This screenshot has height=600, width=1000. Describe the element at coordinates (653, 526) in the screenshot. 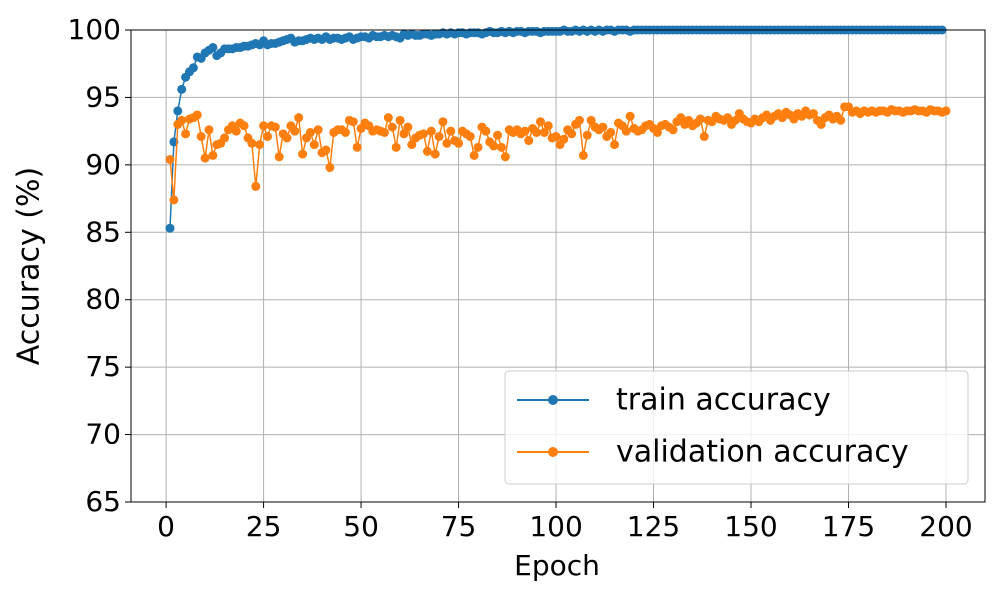

I see `x-tick-label: 125` at that location.